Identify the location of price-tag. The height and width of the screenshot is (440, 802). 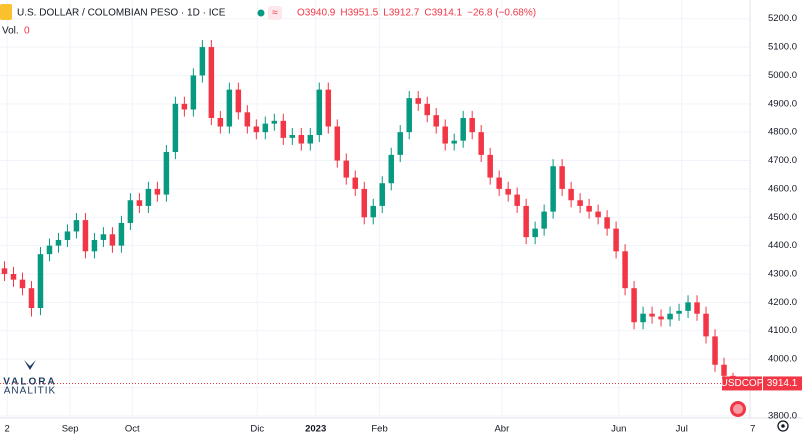
(782, 383).